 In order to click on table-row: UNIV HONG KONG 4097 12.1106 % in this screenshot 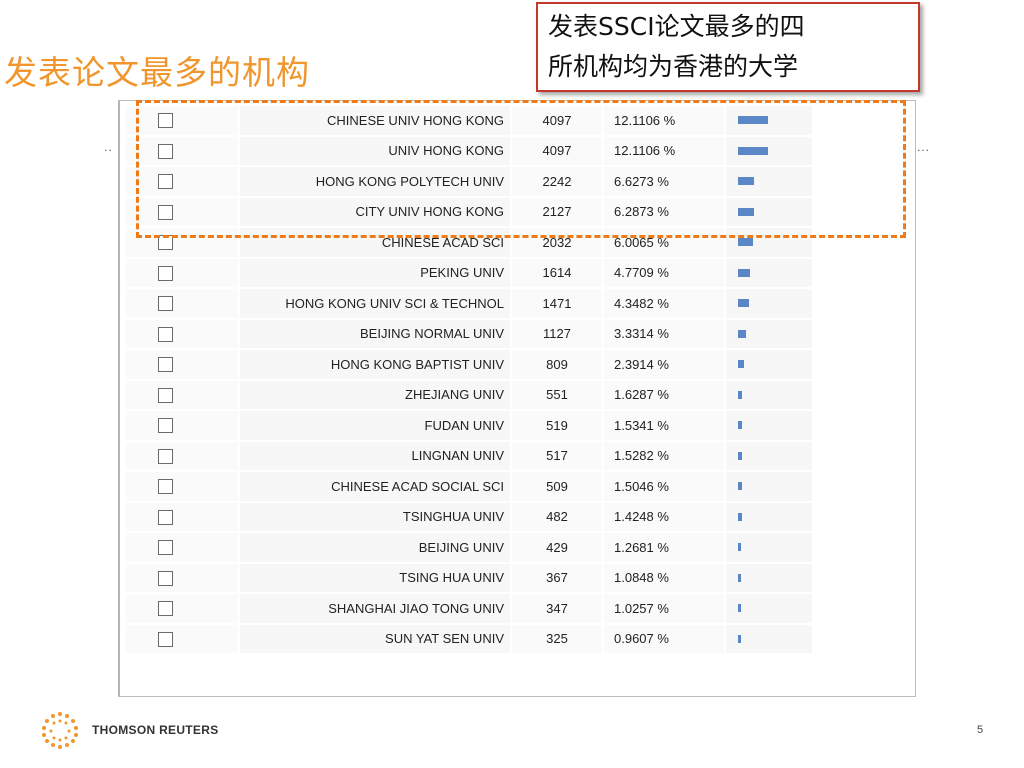, I will do `click(469, 150)`.